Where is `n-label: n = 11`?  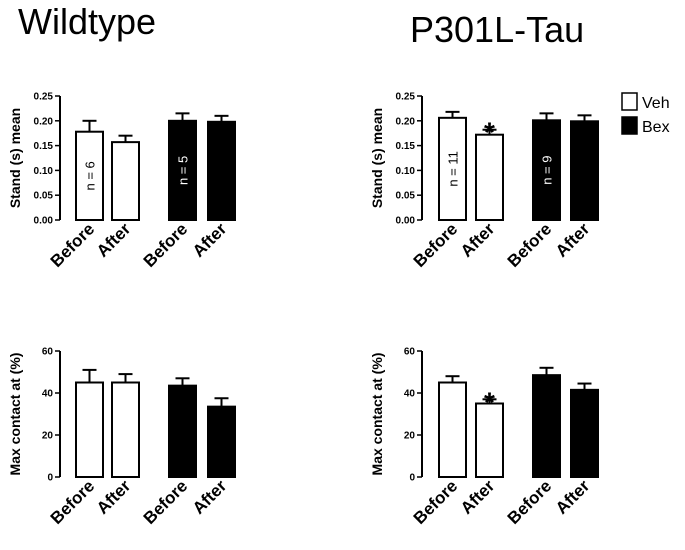 n-label: n = 11 is located at coordinates (453, 169).